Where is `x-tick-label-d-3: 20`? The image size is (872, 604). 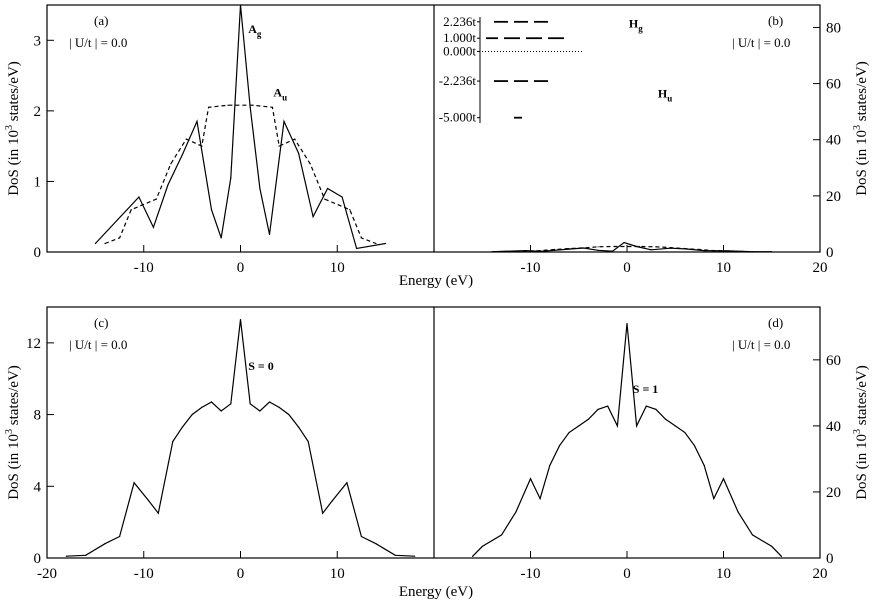
x-tick-label-d-3: 20 is located at coordinates (820, 574).